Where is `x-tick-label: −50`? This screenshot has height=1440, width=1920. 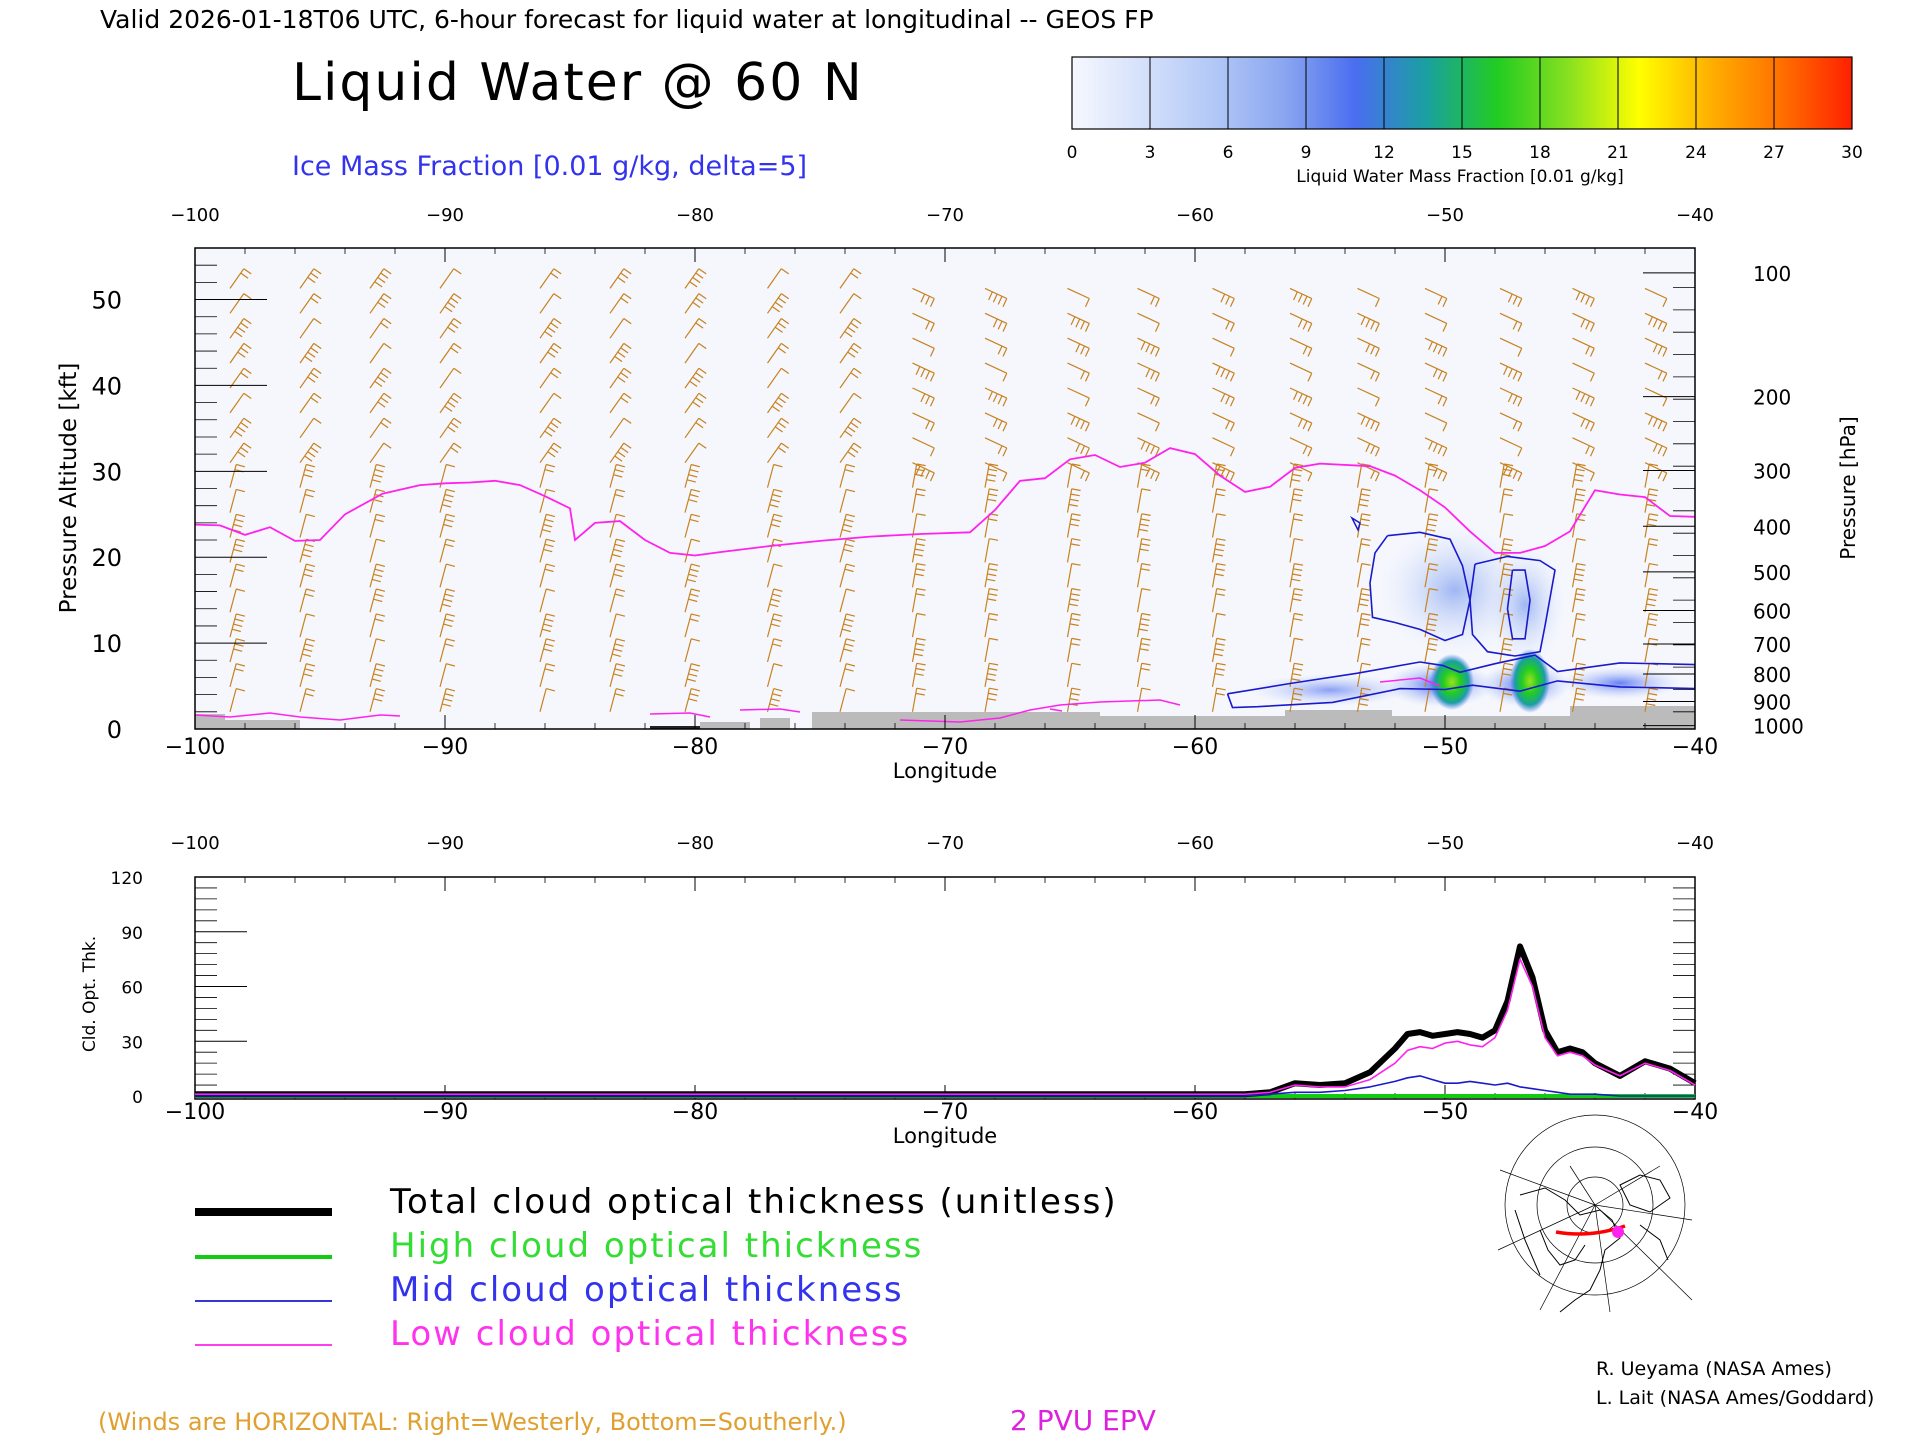
x-tick-label: −50 is located at coordinates (1445, 1112).